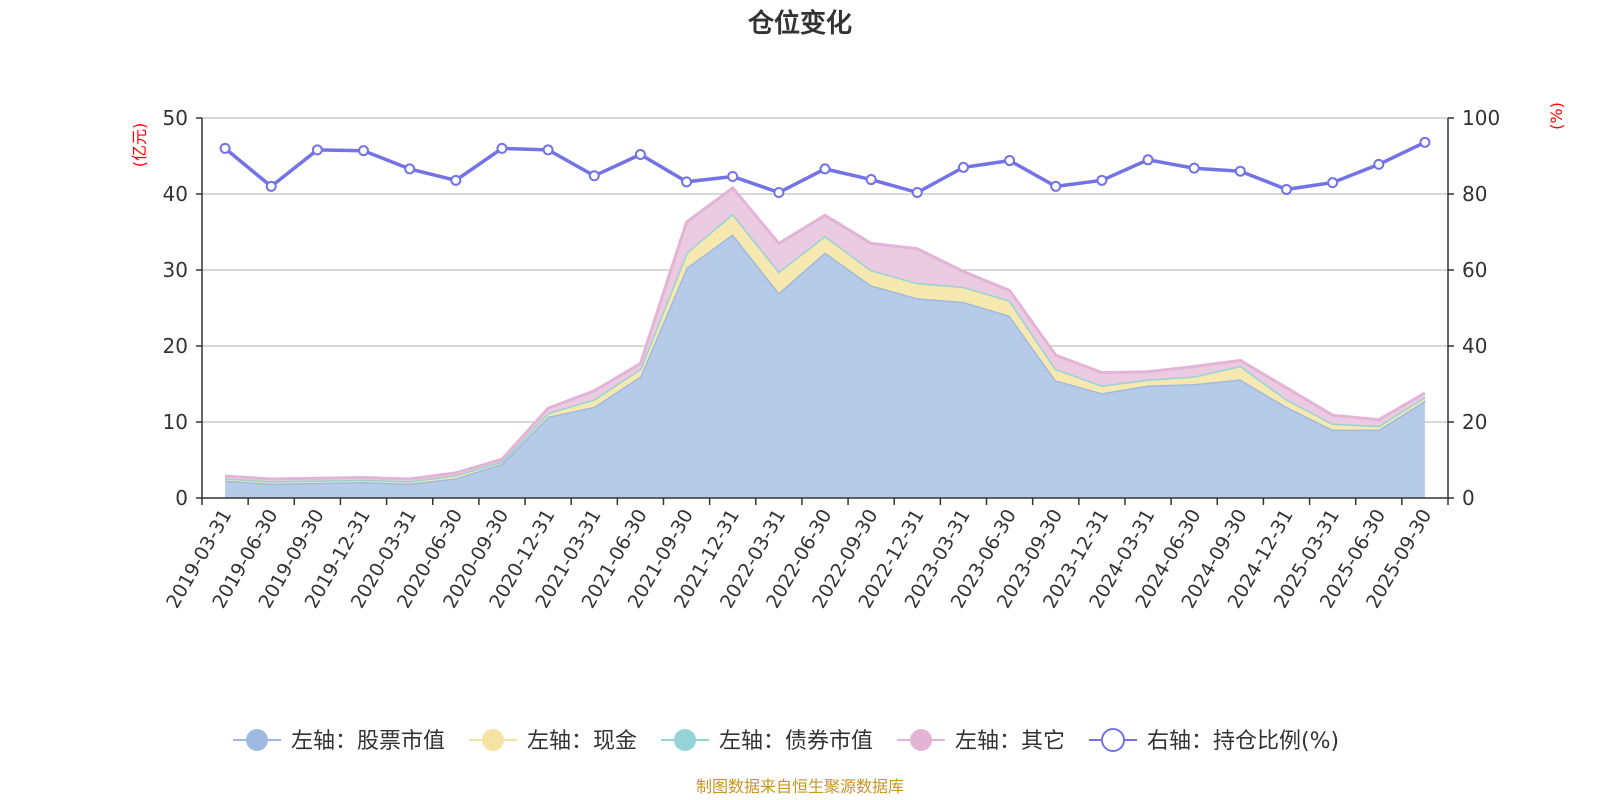 The image size is (1600, 800). Describe the element at coordinates (1243, 741) in the screenshot. I see `legend-label-4: 右轴：持仓比例(%)` at that location.